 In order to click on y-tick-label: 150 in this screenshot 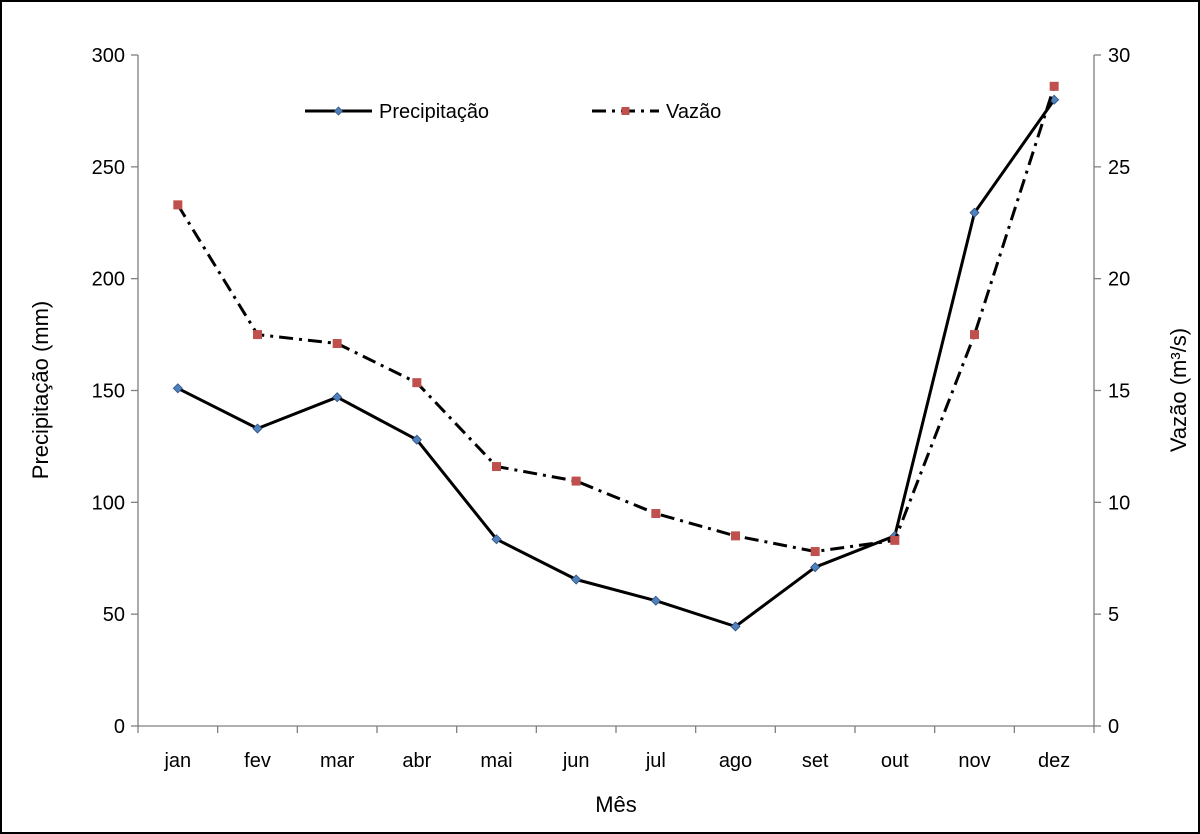, I will do `click(108, 392)`.